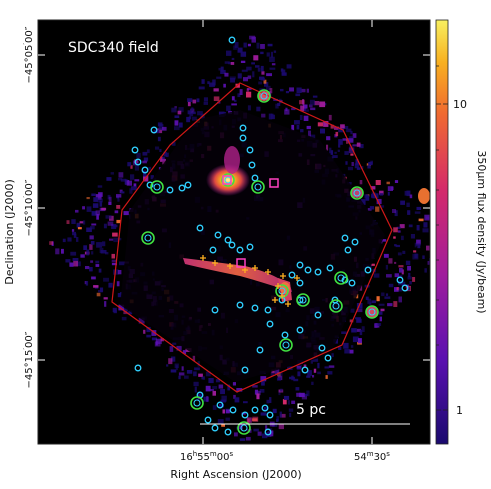 This screenshot has width=491, height=489. I want to click on colorbar-tick-label: 1, so click(459, 410).